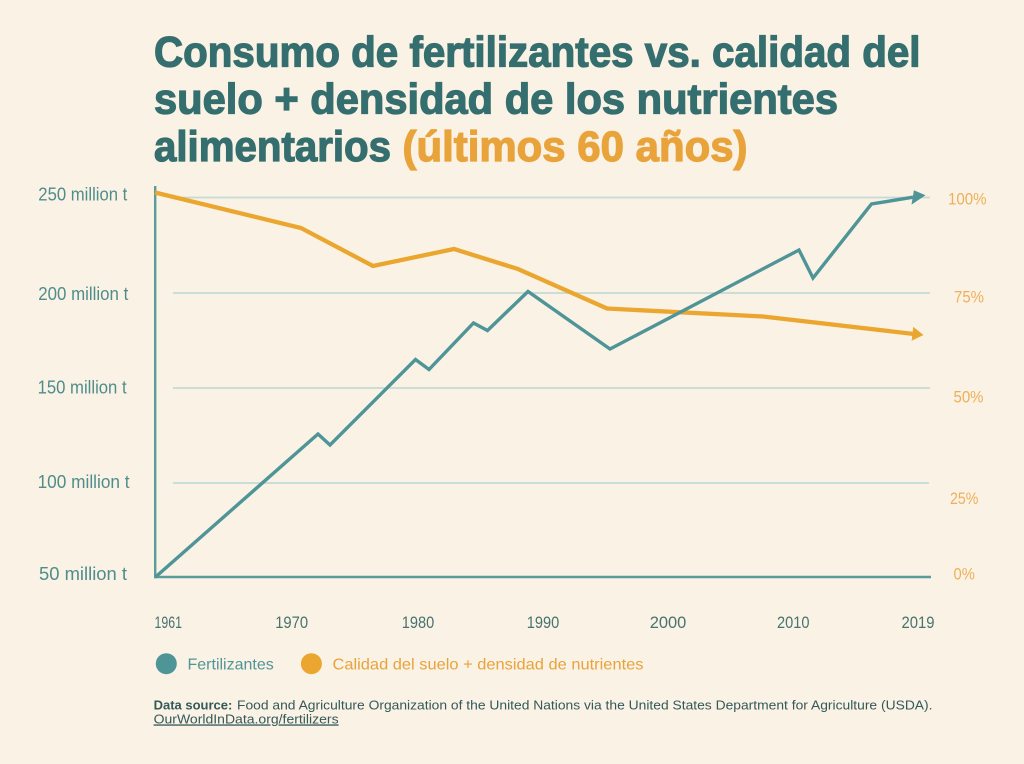 Image resolution: width=1024 pixels, height=764 pixels. I want to click on svg-text: Data source:, so click(193, 704).